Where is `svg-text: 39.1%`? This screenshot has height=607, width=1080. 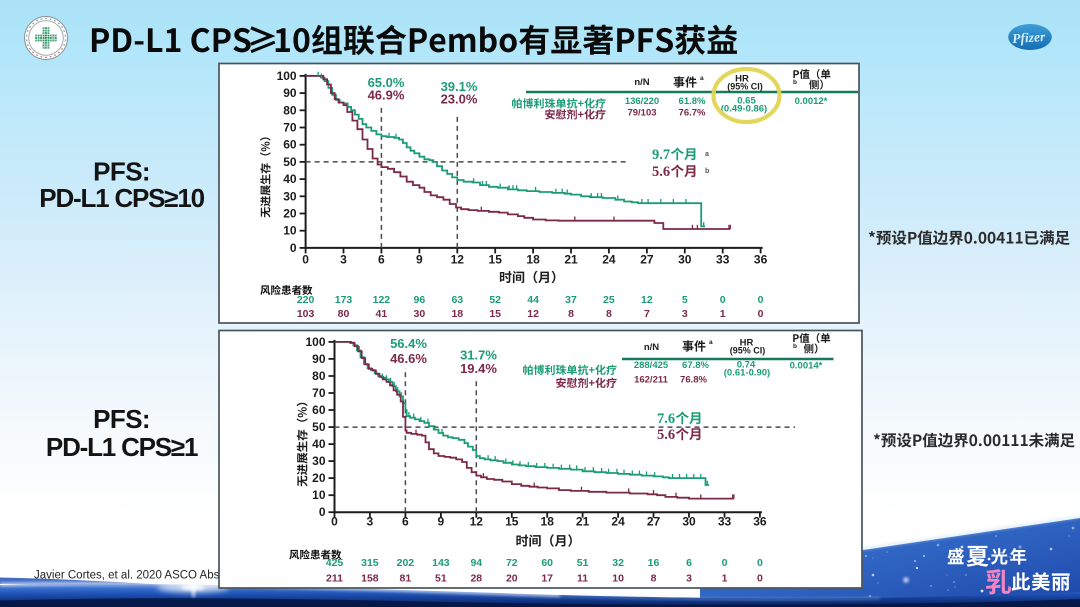
svg-text: 39.1% is located at coordinates (459, 86).